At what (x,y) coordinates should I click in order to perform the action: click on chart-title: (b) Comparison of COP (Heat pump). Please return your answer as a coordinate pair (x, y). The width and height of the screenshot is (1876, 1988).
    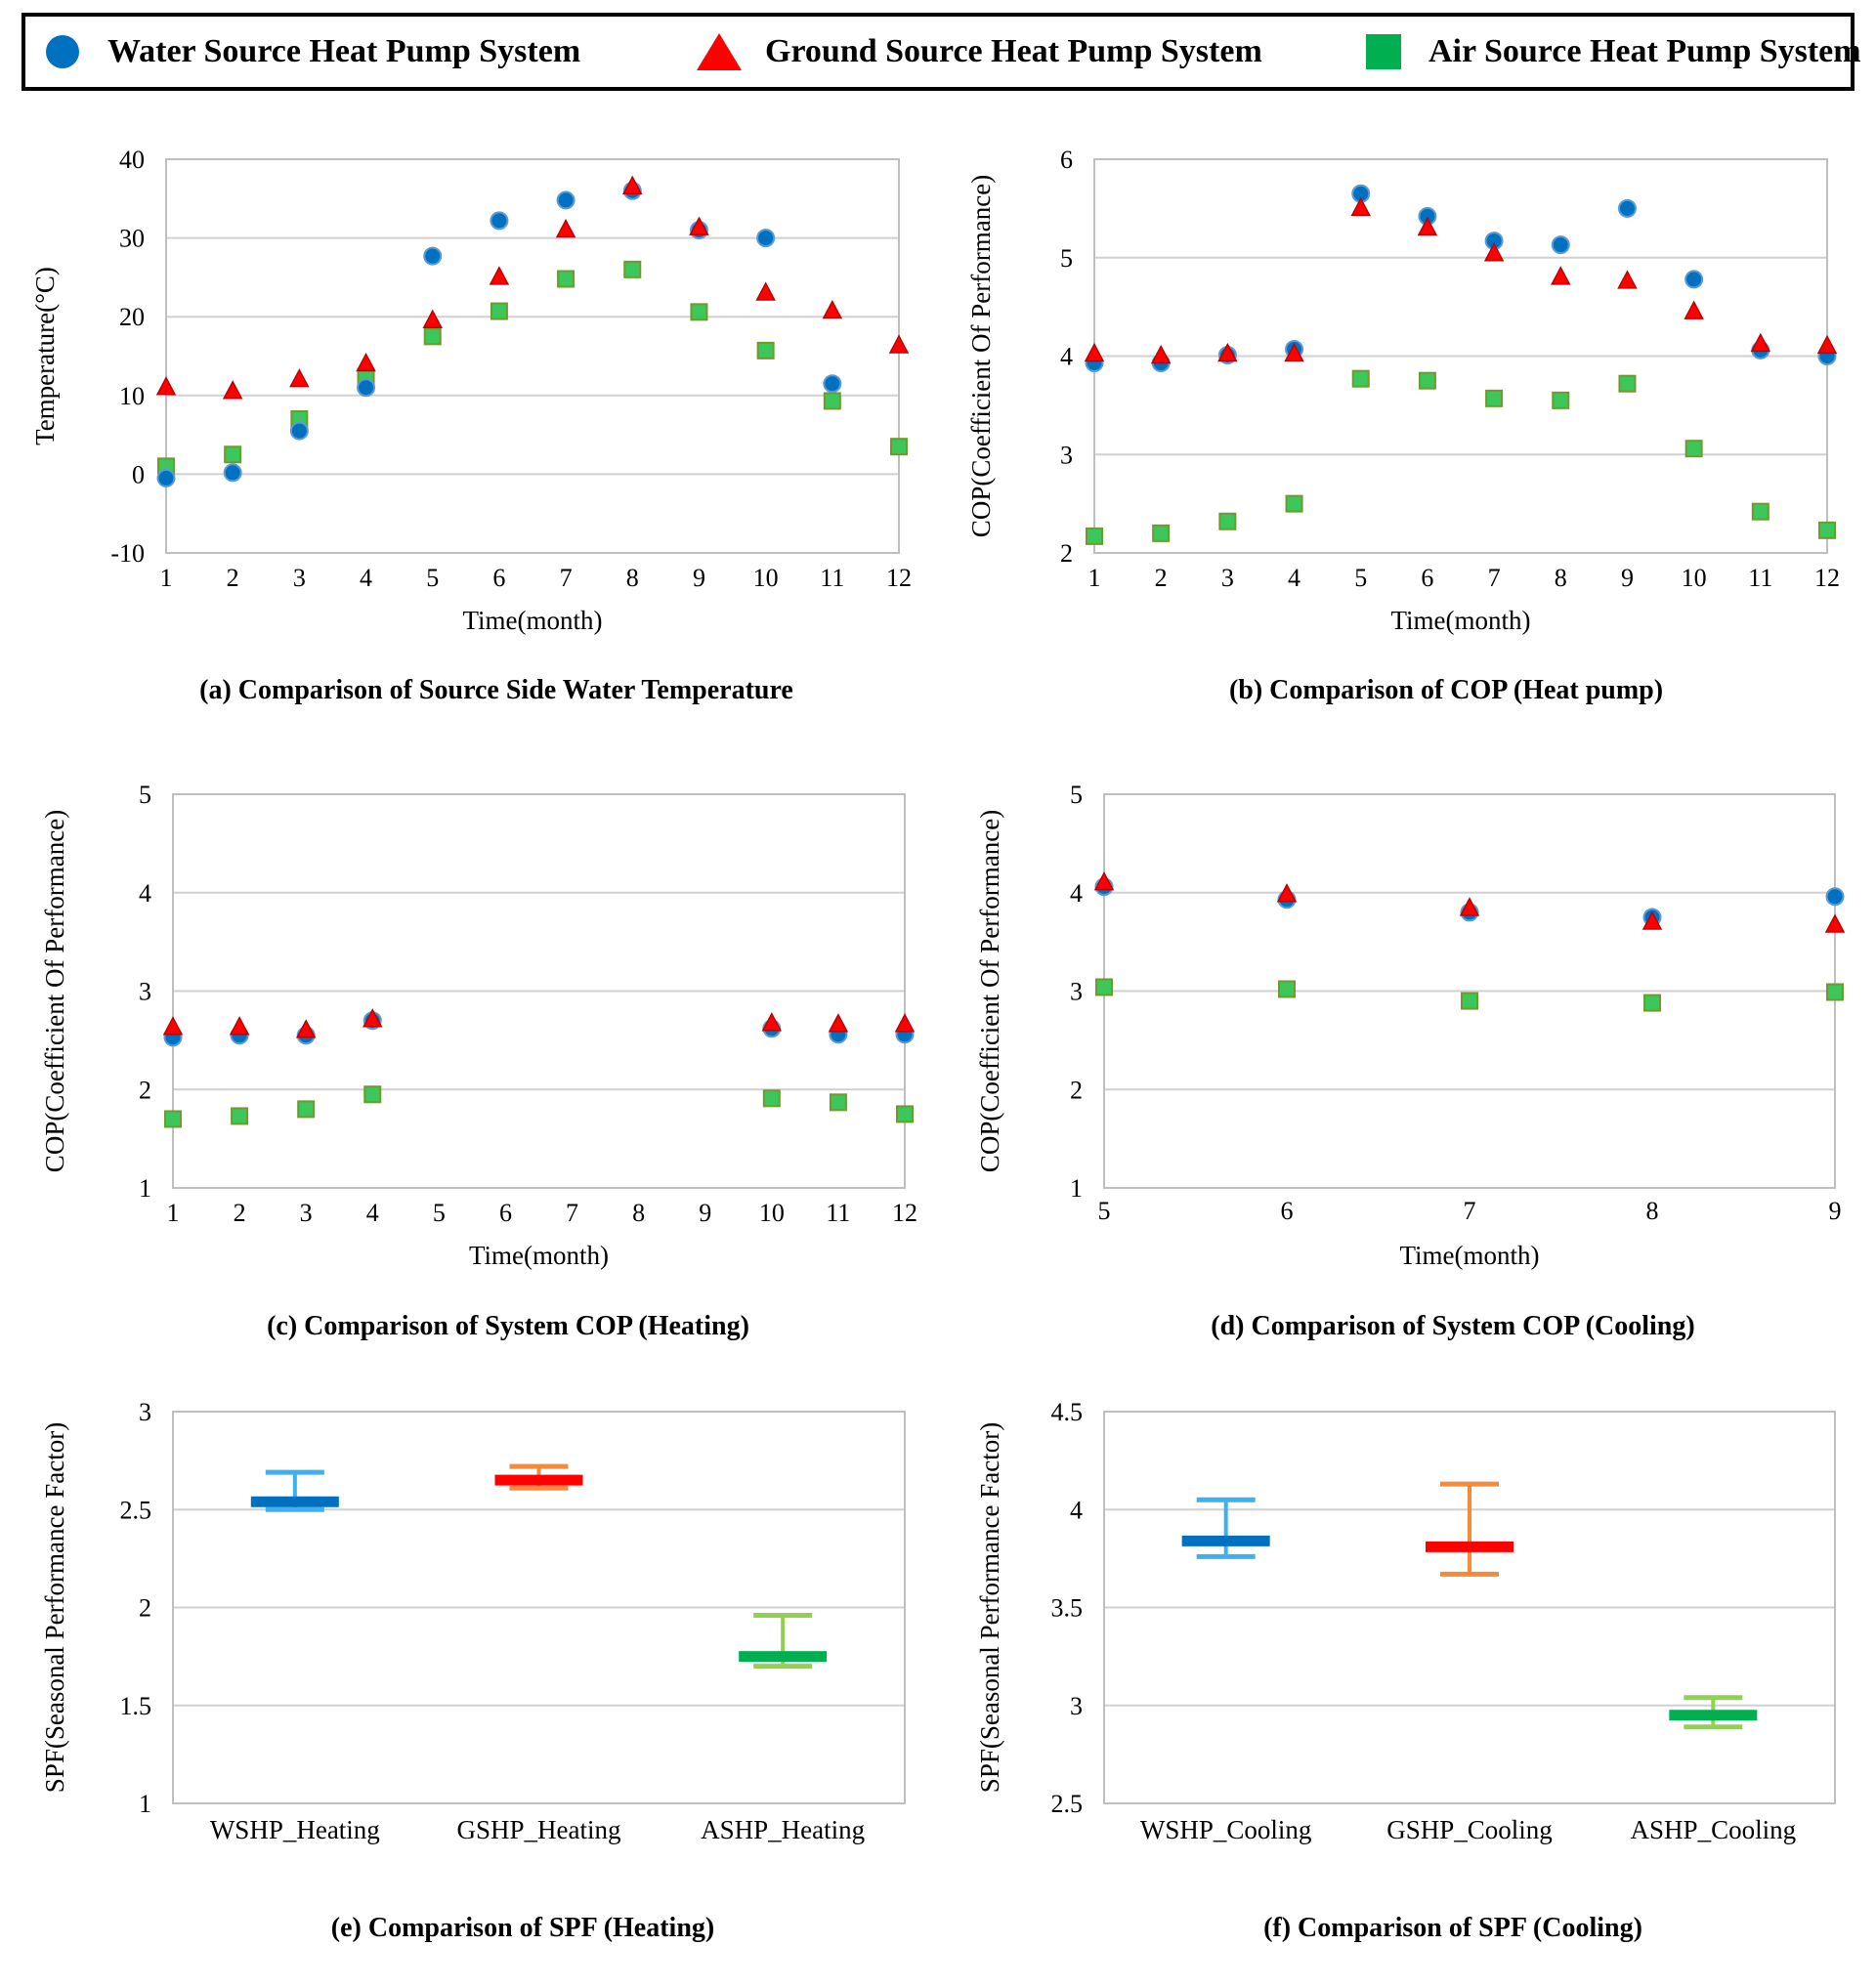
    Looking at the image, I should click on (1446, 690).